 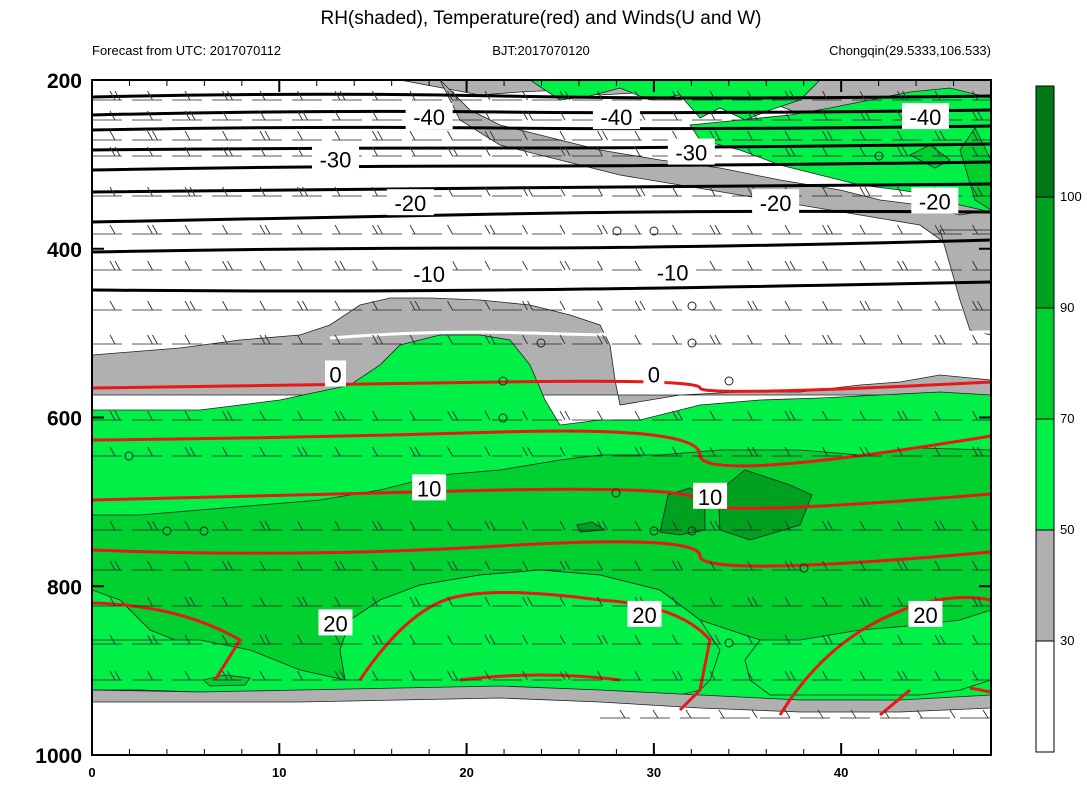 I want to click on contour-label-zero: 0, so click(x=335, y=374).